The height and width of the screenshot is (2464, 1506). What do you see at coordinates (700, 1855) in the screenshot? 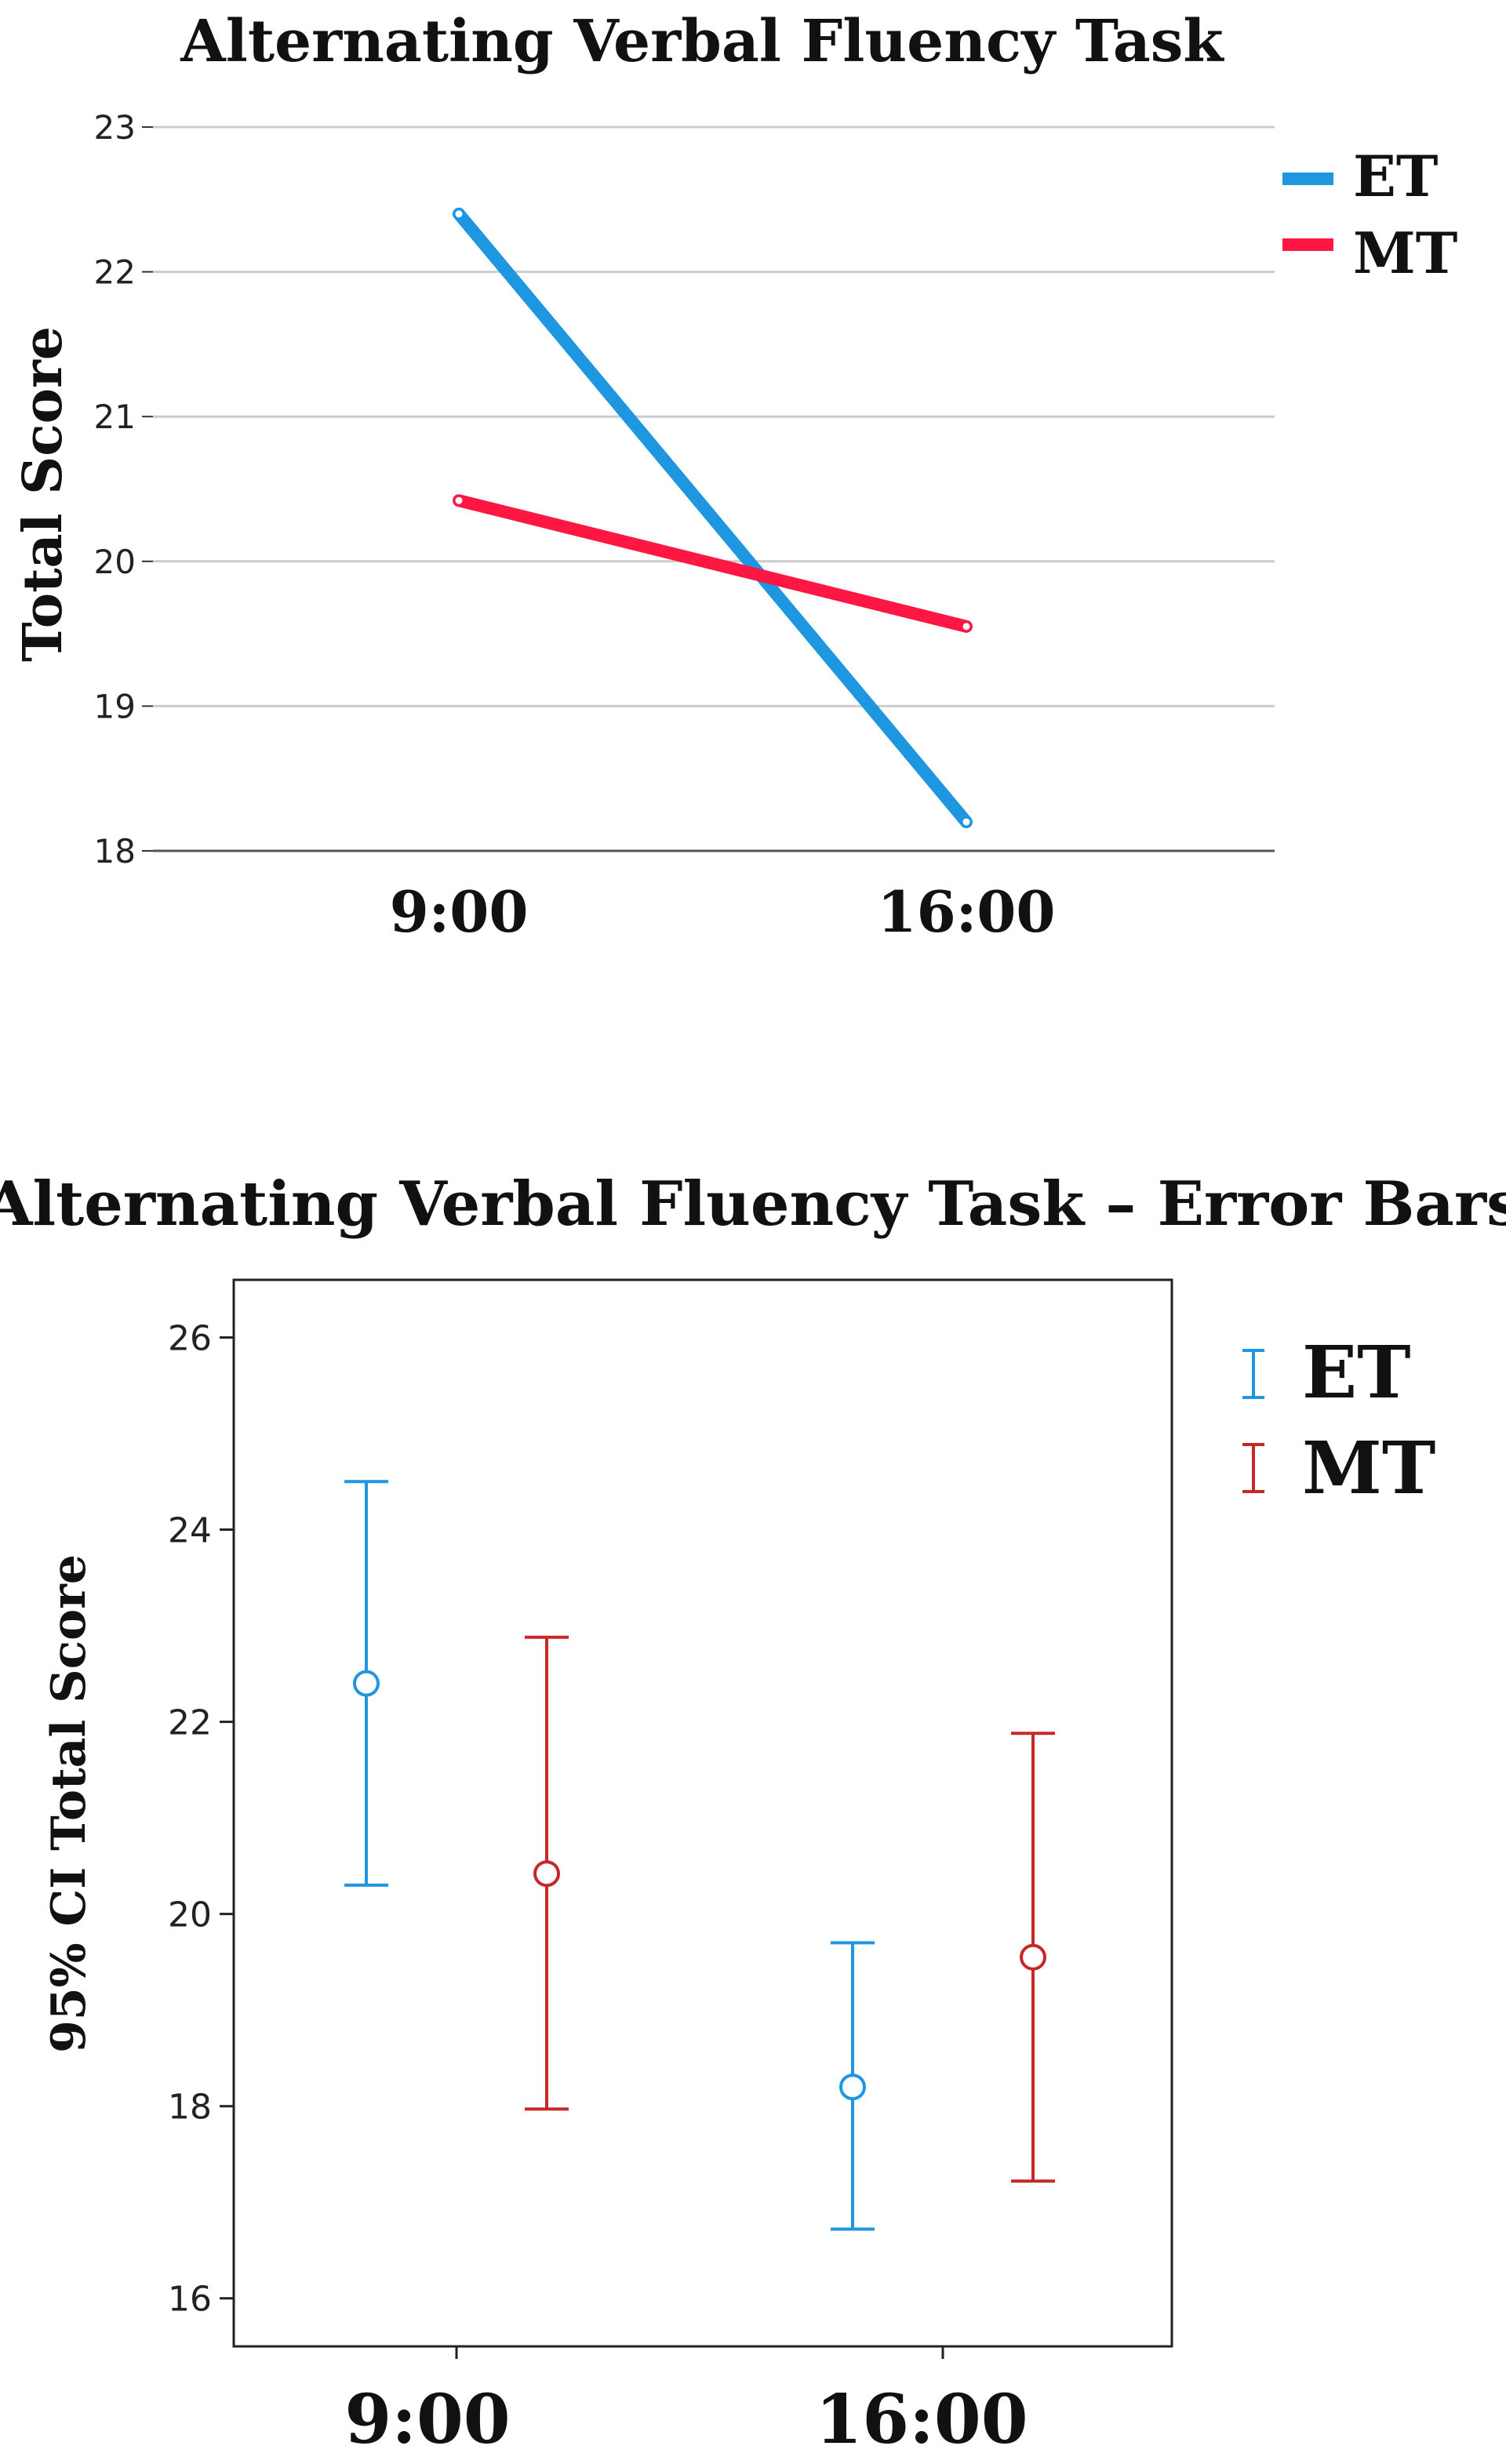
I see `error-bar-chart-series` at bounding box center [700, 1855].